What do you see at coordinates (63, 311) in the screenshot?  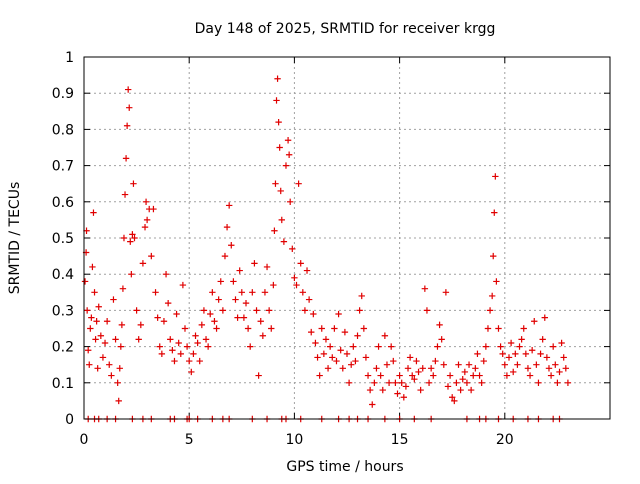 I see `y-tick-label: 0.3` at bounding box center [63, 311].